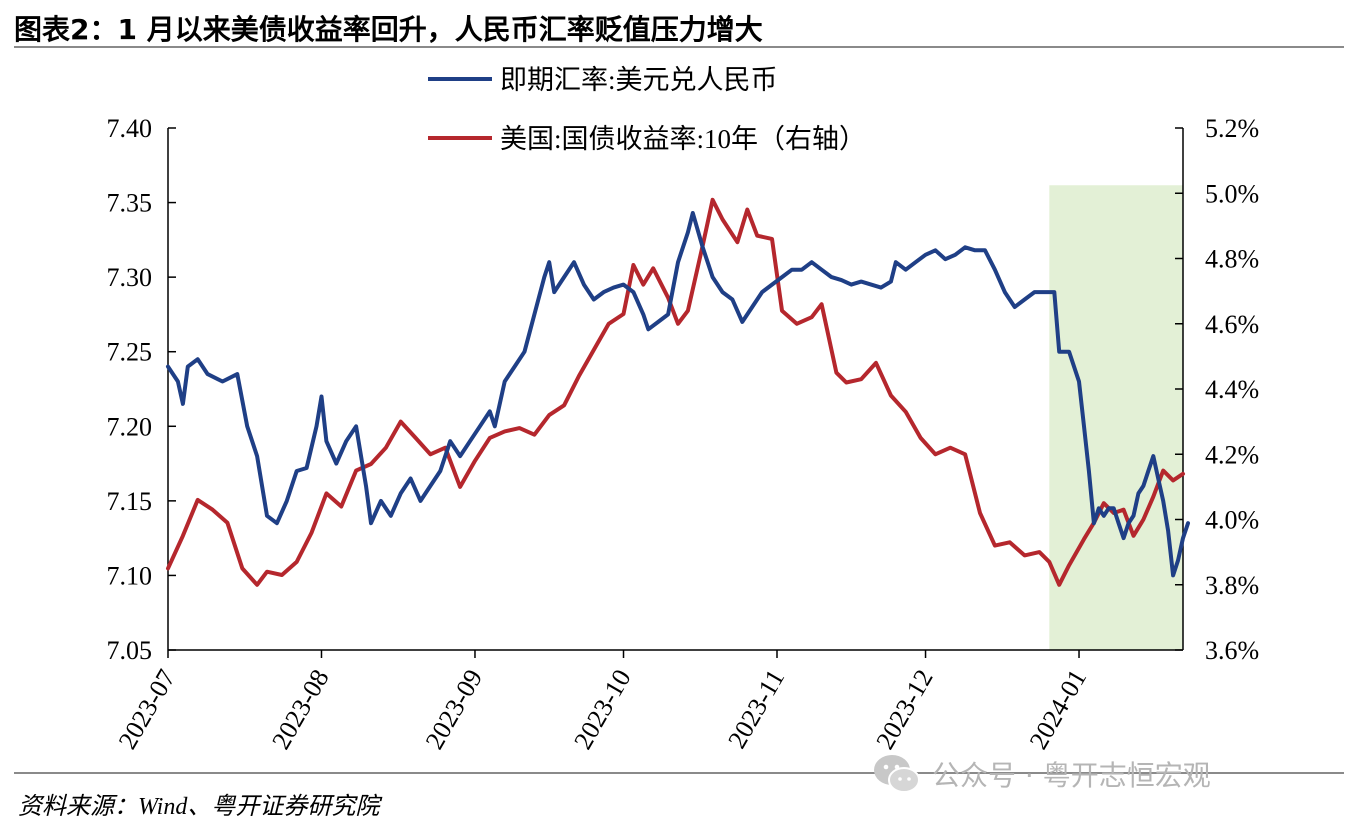  I want to click on y-left-tick-label: 7.25, so click(130, 352).